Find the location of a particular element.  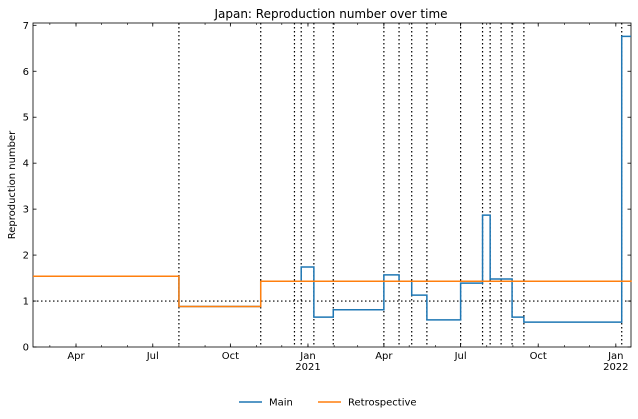

y-tick-label: 5 is located at coordinates (26, 118).